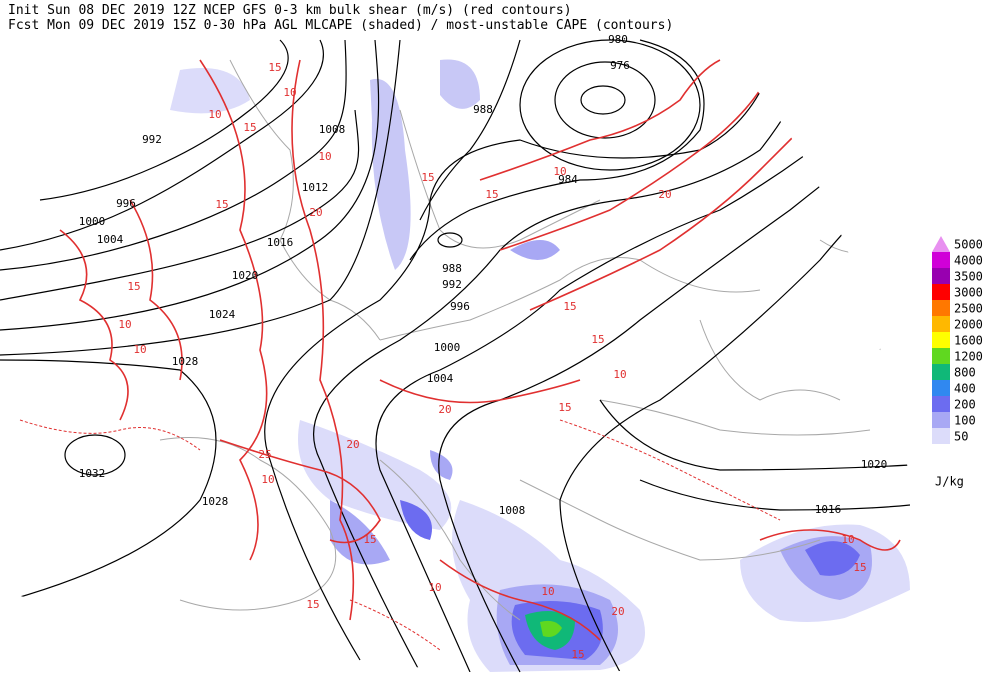  Describe the element at coordinates (968, 293) in the screenshot. I see `legend-label: 3000` at that location.